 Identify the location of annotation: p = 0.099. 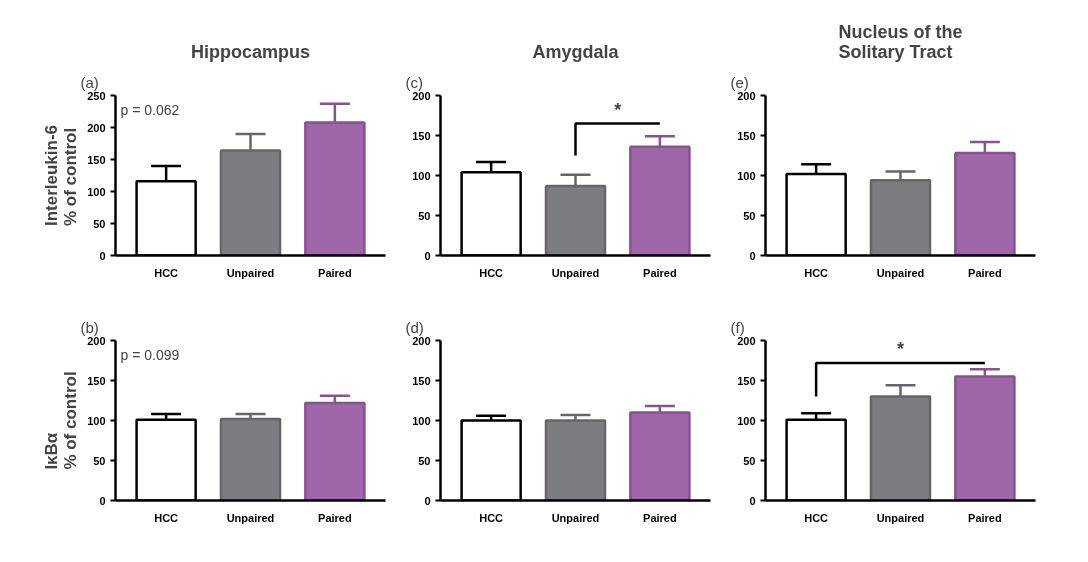
(150, 354).